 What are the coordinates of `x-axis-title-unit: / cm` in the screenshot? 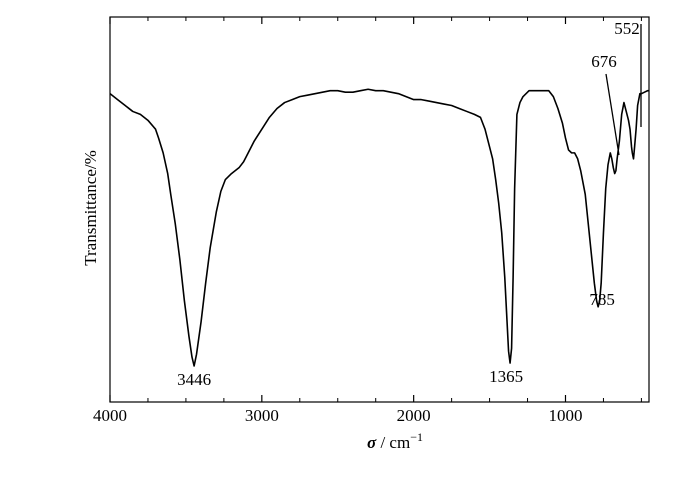 It's located at (393, 442).